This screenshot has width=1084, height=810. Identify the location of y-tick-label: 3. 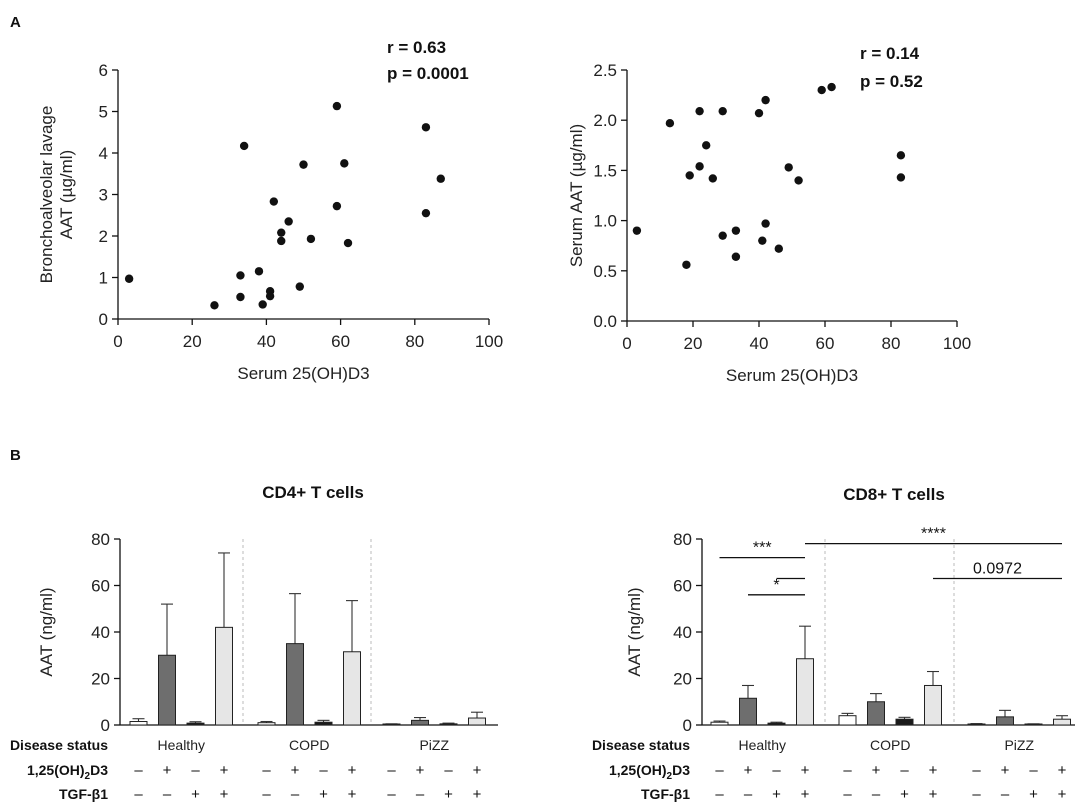
(103, 195).